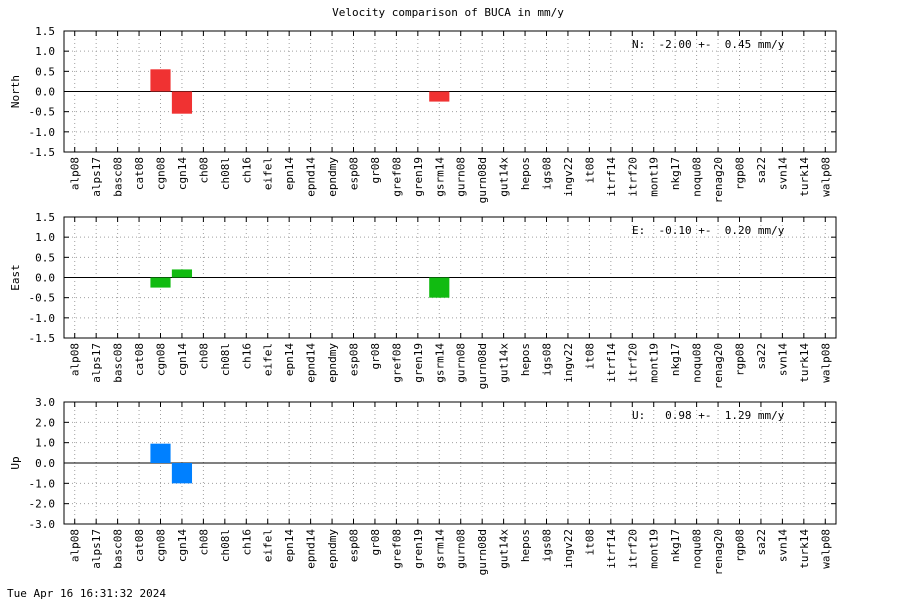 The width and height of the screenshot is (900, 600). Describe the element at coordinates (45, 402) in the screenshot. I see `y-tick-label: 3.0` at that location.